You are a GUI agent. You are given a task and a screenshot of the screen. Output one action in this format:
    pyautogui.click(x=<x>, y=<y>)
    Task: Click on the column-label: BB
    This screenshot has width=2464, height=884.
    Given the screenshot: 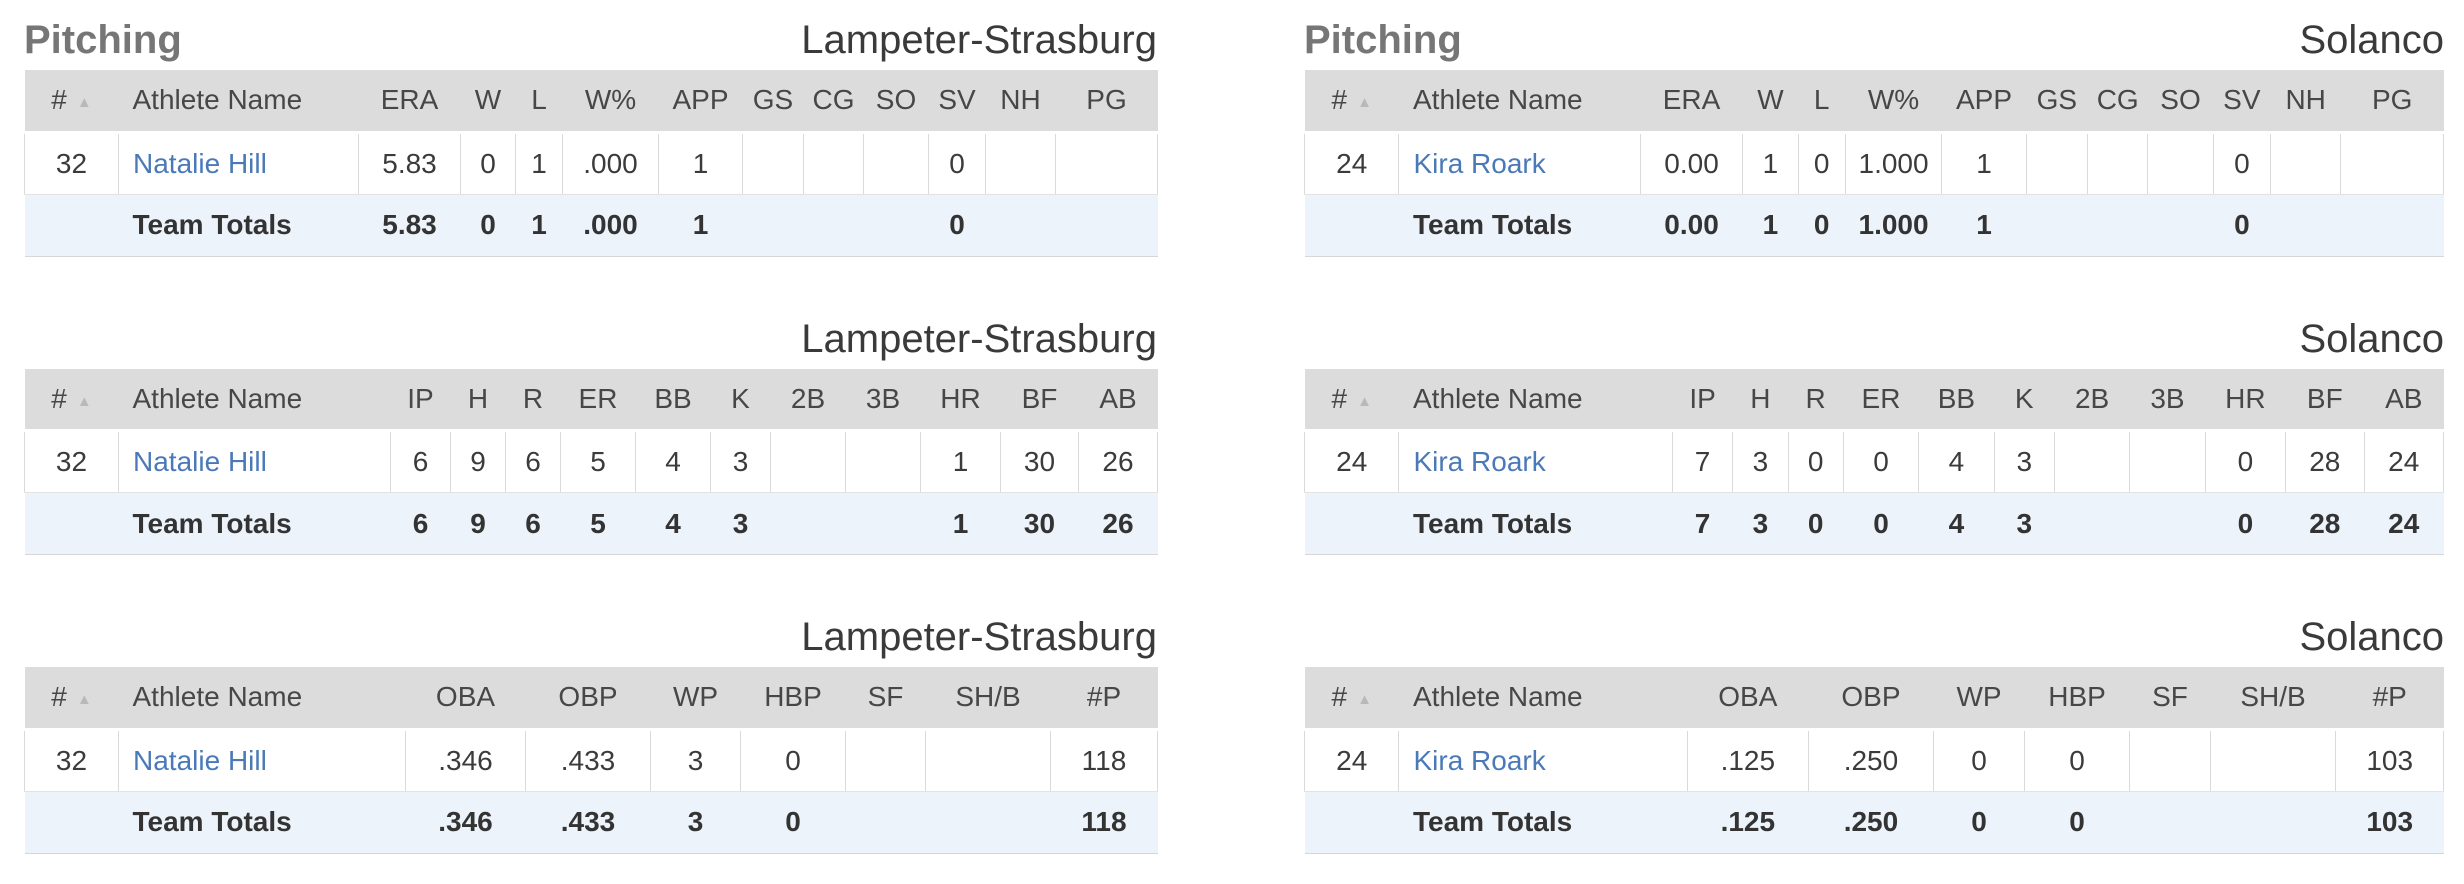 What is the action you would take?
    pyautogui.click(x=1956, y=398)
    